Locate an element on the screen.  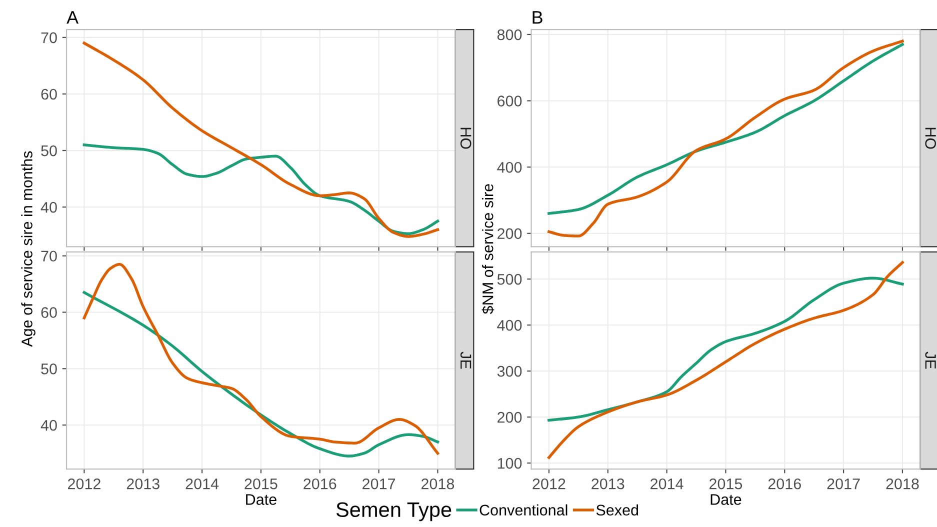
y-tick-label: 300 is located at coordinates (509, 371).